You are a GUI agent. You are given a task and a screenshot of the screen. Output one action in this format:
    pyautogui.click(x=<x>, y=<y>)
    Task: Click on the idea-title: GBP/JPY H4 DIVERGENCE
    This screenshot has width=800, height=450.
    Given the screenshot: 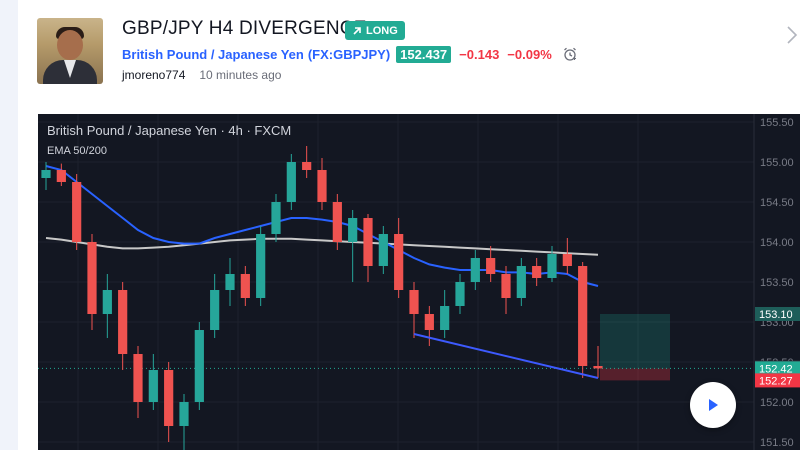 What is the action you would take?
    pyautogui.click(x=244, y=28)
    